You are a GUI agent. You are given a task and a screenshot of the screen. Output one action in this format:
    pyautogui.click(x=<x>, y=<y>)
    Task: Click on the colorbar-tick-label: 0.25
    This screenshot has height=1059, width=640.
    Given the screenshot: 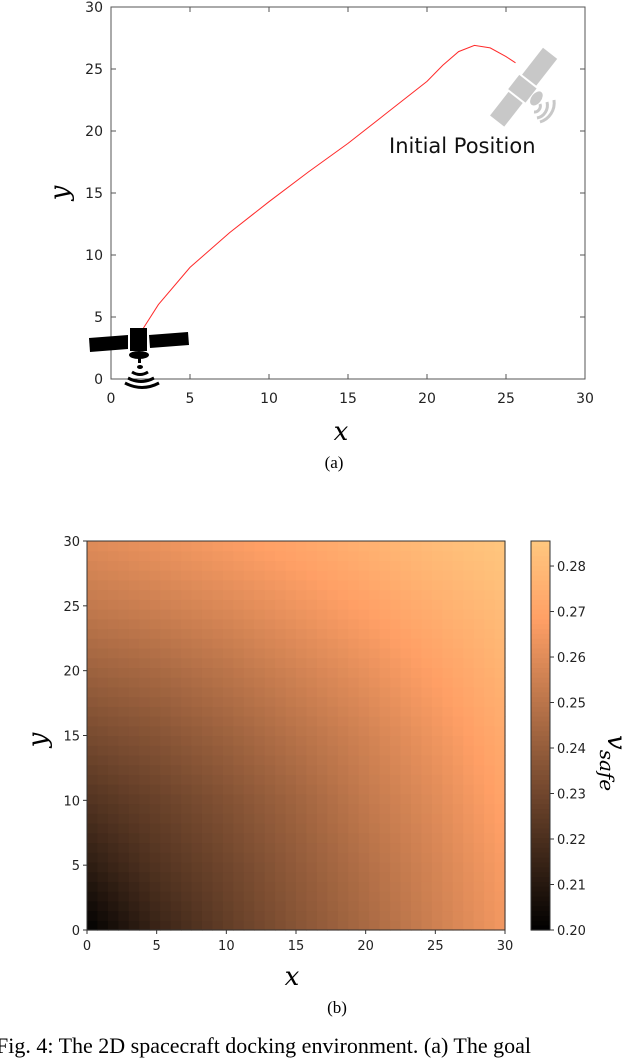 What is the action you would take?
    pyautogui.click(x=571, y=704)
    